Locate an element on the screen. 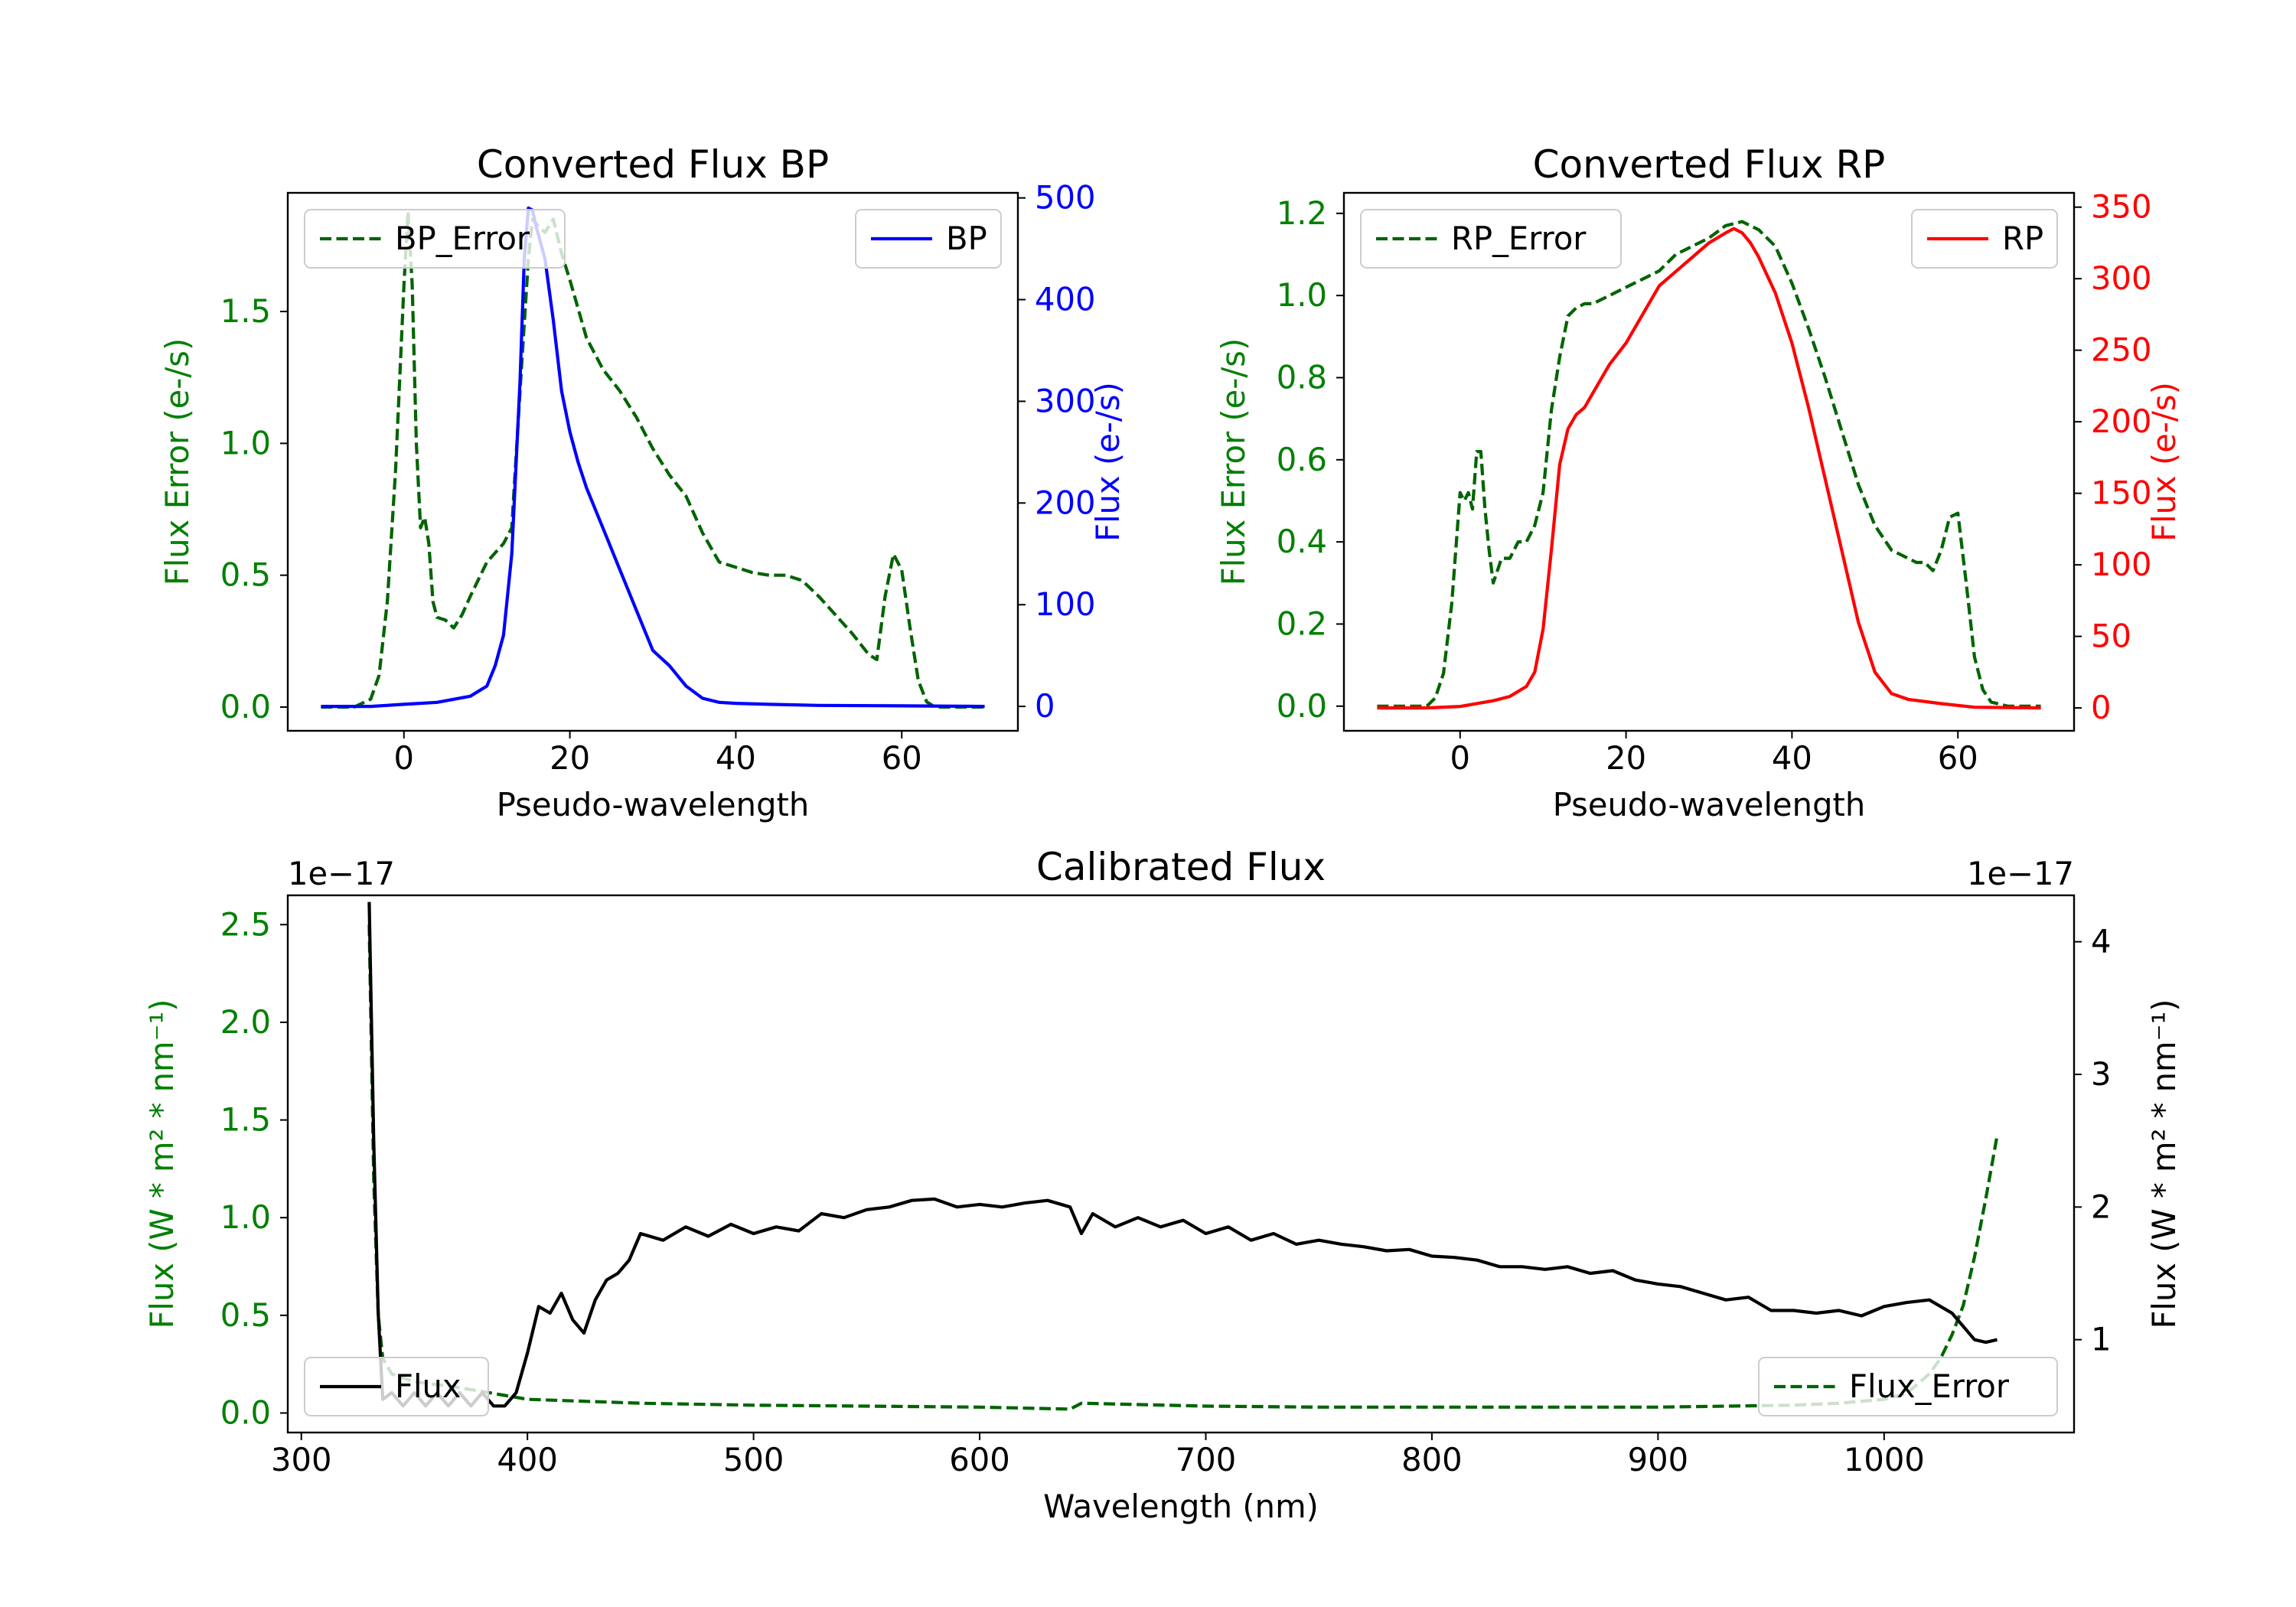 Image resolution: width=2296 pixels, height=1607 pixels. y-right-tick-label: 2 is located at coordinates (2101, 1206).